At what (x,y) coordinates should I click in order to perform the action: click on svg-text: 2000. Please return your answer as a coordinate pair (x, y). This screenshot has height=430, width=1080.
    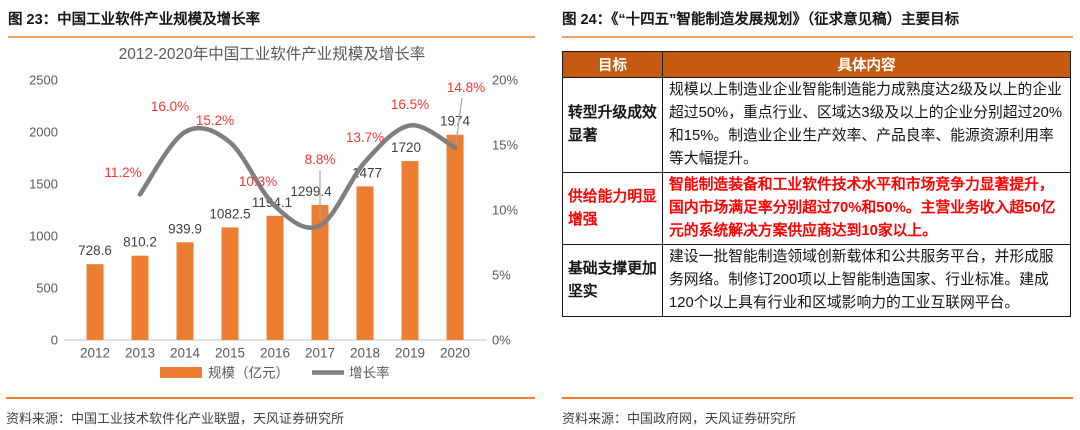
    Looking at the image, I should click on (43, 132).